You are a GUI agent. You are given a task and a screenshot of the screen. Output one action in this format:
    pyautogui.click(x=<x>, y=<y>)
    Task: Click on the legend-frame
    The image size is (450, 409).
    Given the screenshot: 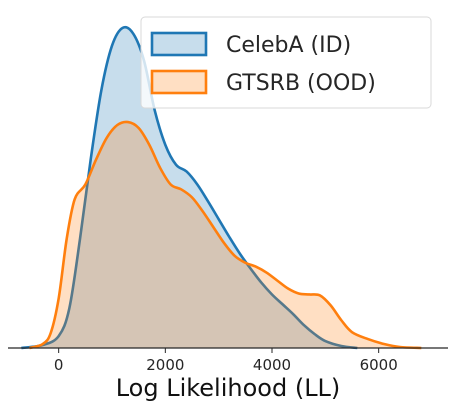 What is the action you would take?
    pyautogui.click(x=286, y=62)
    